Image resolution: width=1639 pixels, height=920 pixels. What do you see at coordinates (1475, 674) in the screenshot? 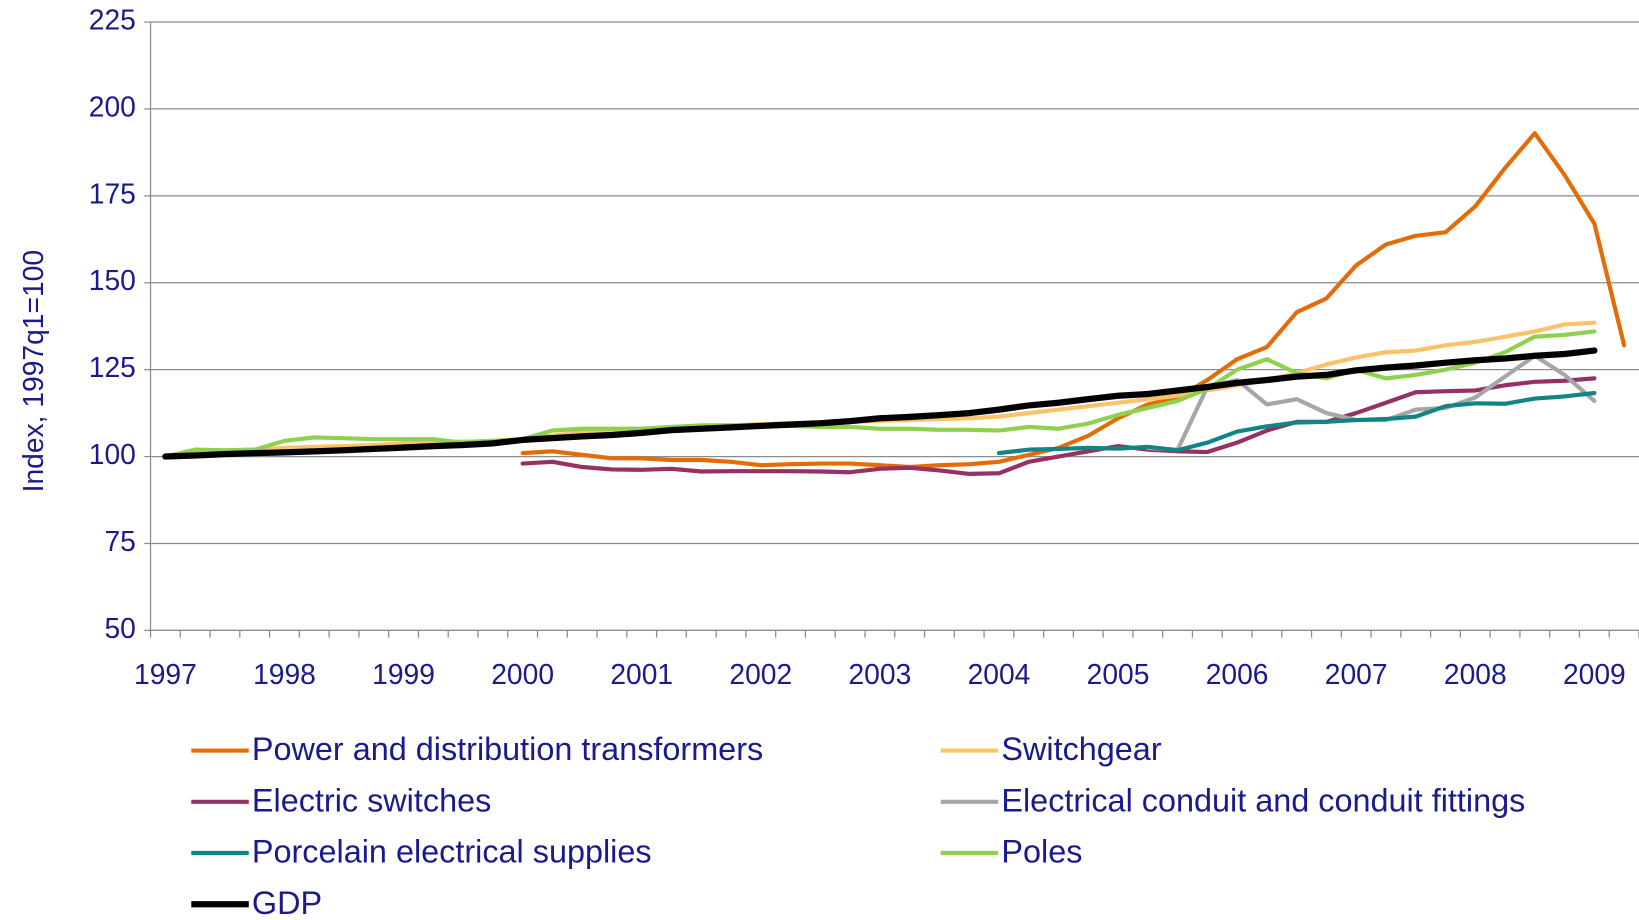
I see `x-tick-label: 2008` at bounding box center [1475, 674].